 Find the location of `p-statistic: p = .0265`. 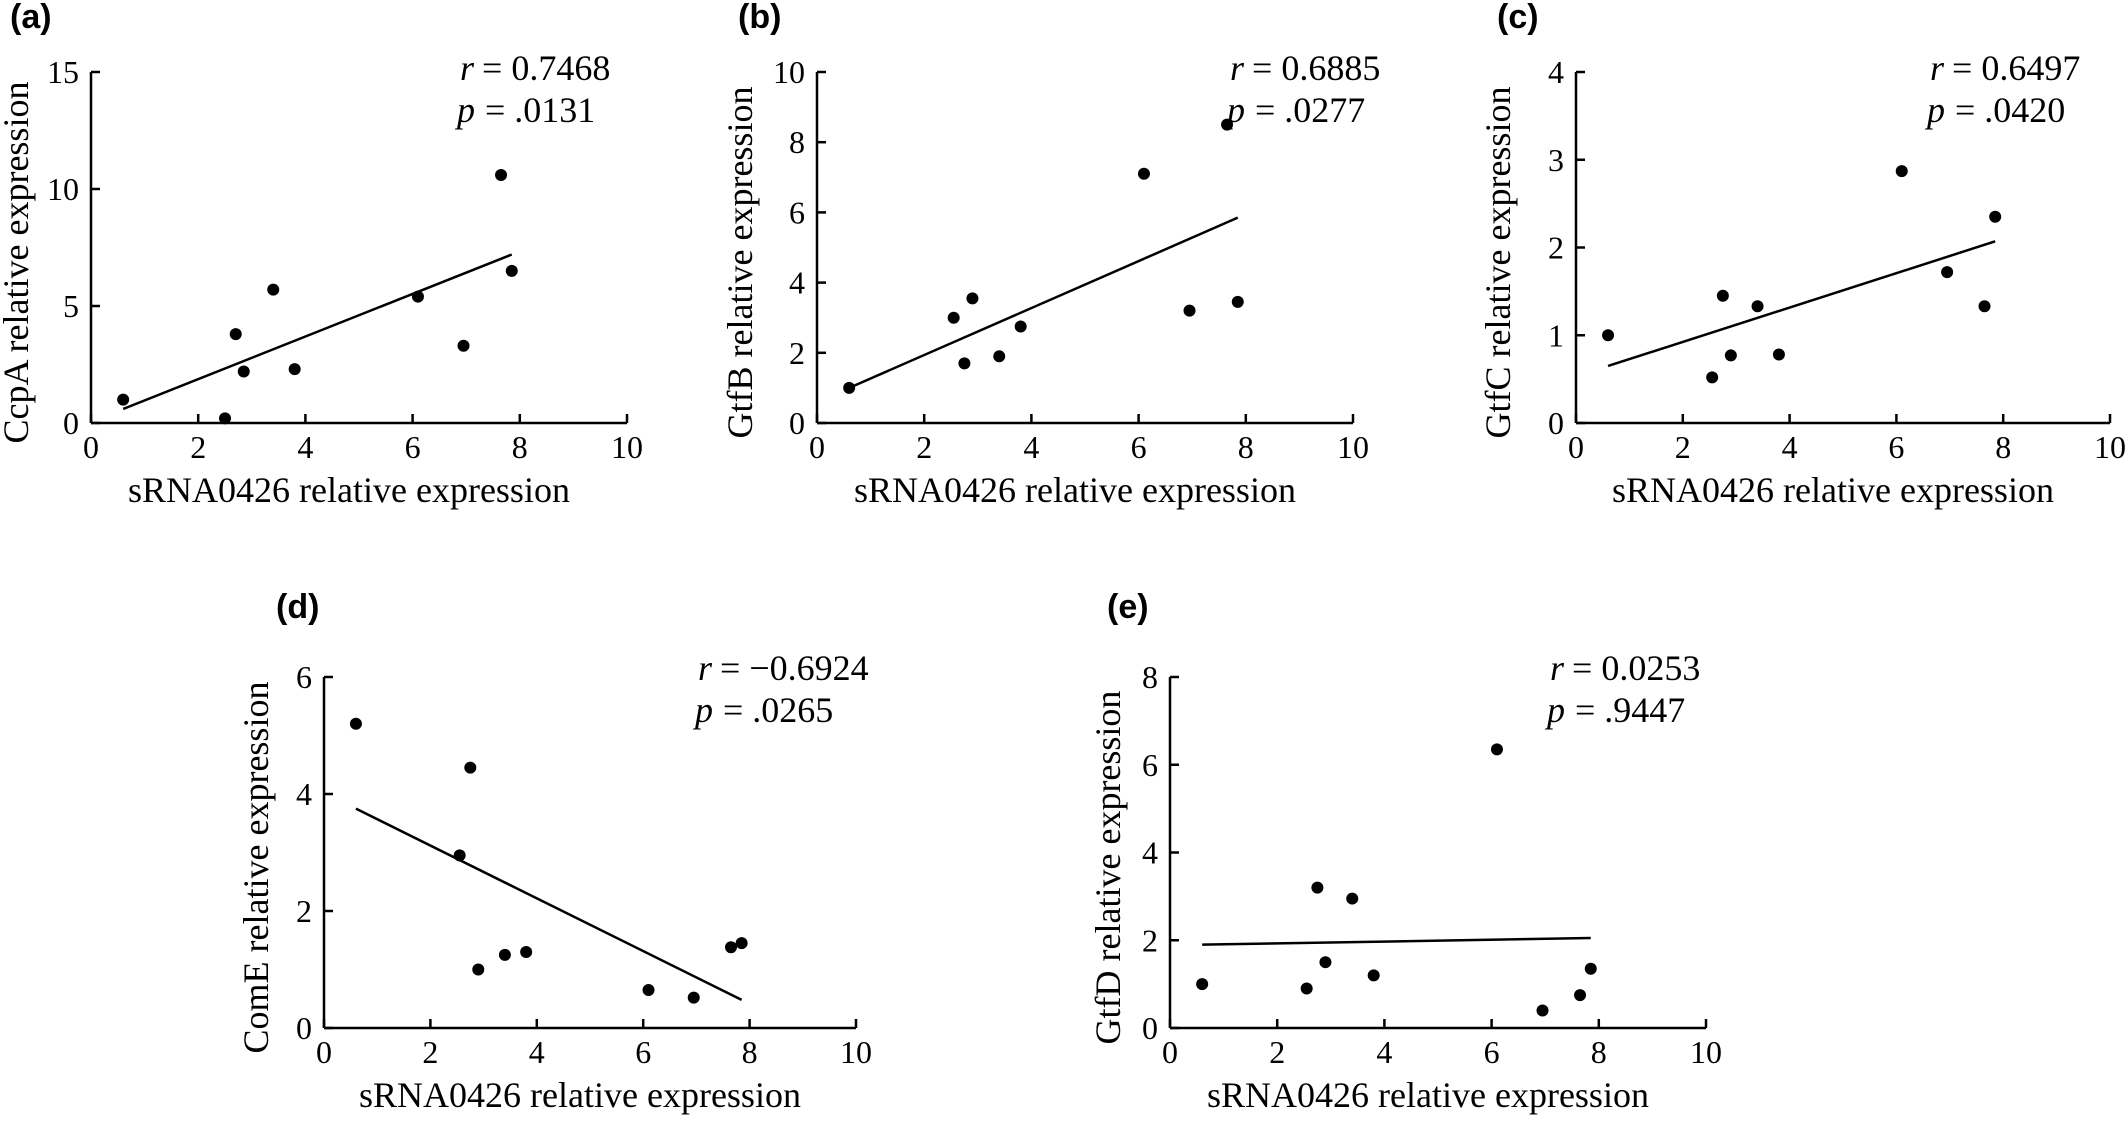

p-statistic: p = .0265 is located at coordinates (762, 710).